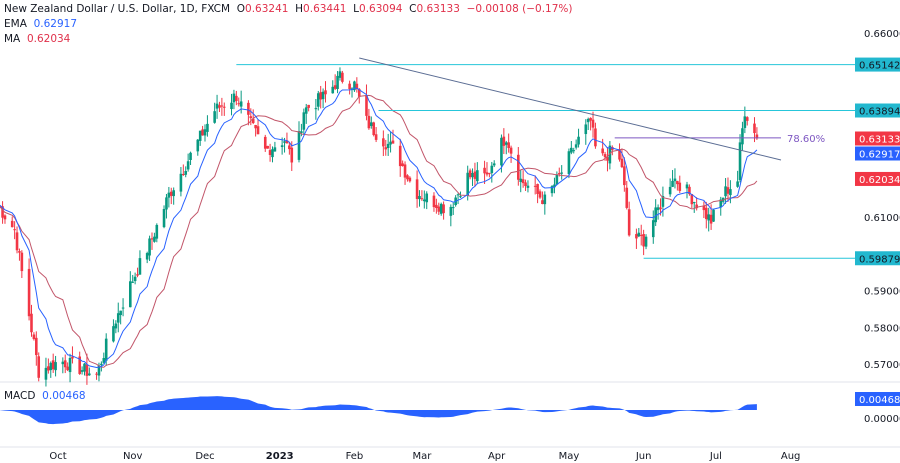 The height and width of the screenshot is (463, 900). Describe the element at coordinates (288, 39) in the screenshot. I see `ma-legend: MA 0.62034` at that location.